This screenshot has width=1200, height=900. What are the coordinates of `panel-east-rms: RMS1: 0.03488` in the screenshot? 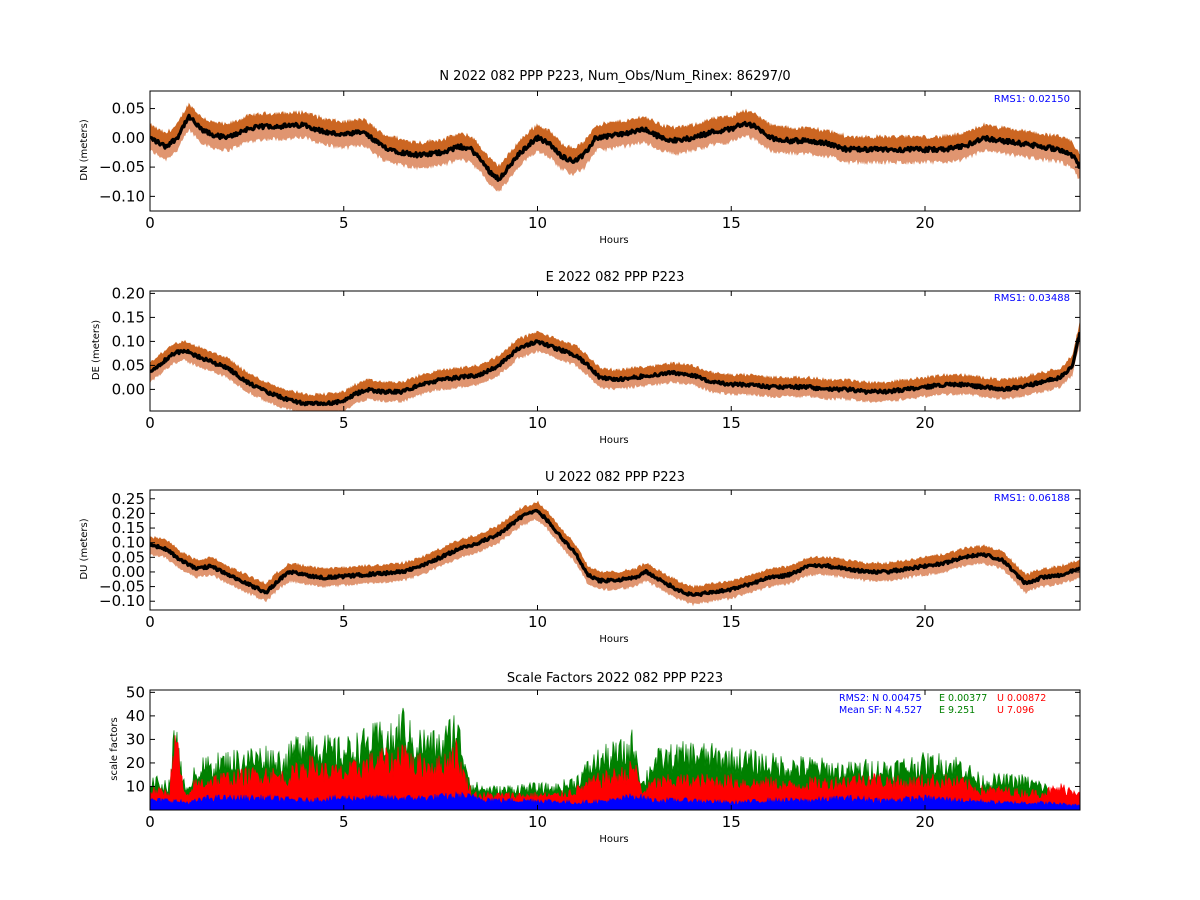 It's located at (1032, 298).